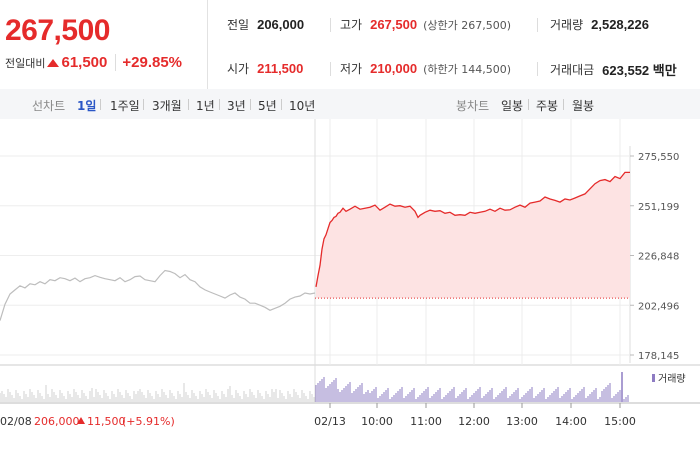 Image resolution: width=700 pixels, height=450 pixels. I want to click on tab-10year: 10년, so click(302, 106).